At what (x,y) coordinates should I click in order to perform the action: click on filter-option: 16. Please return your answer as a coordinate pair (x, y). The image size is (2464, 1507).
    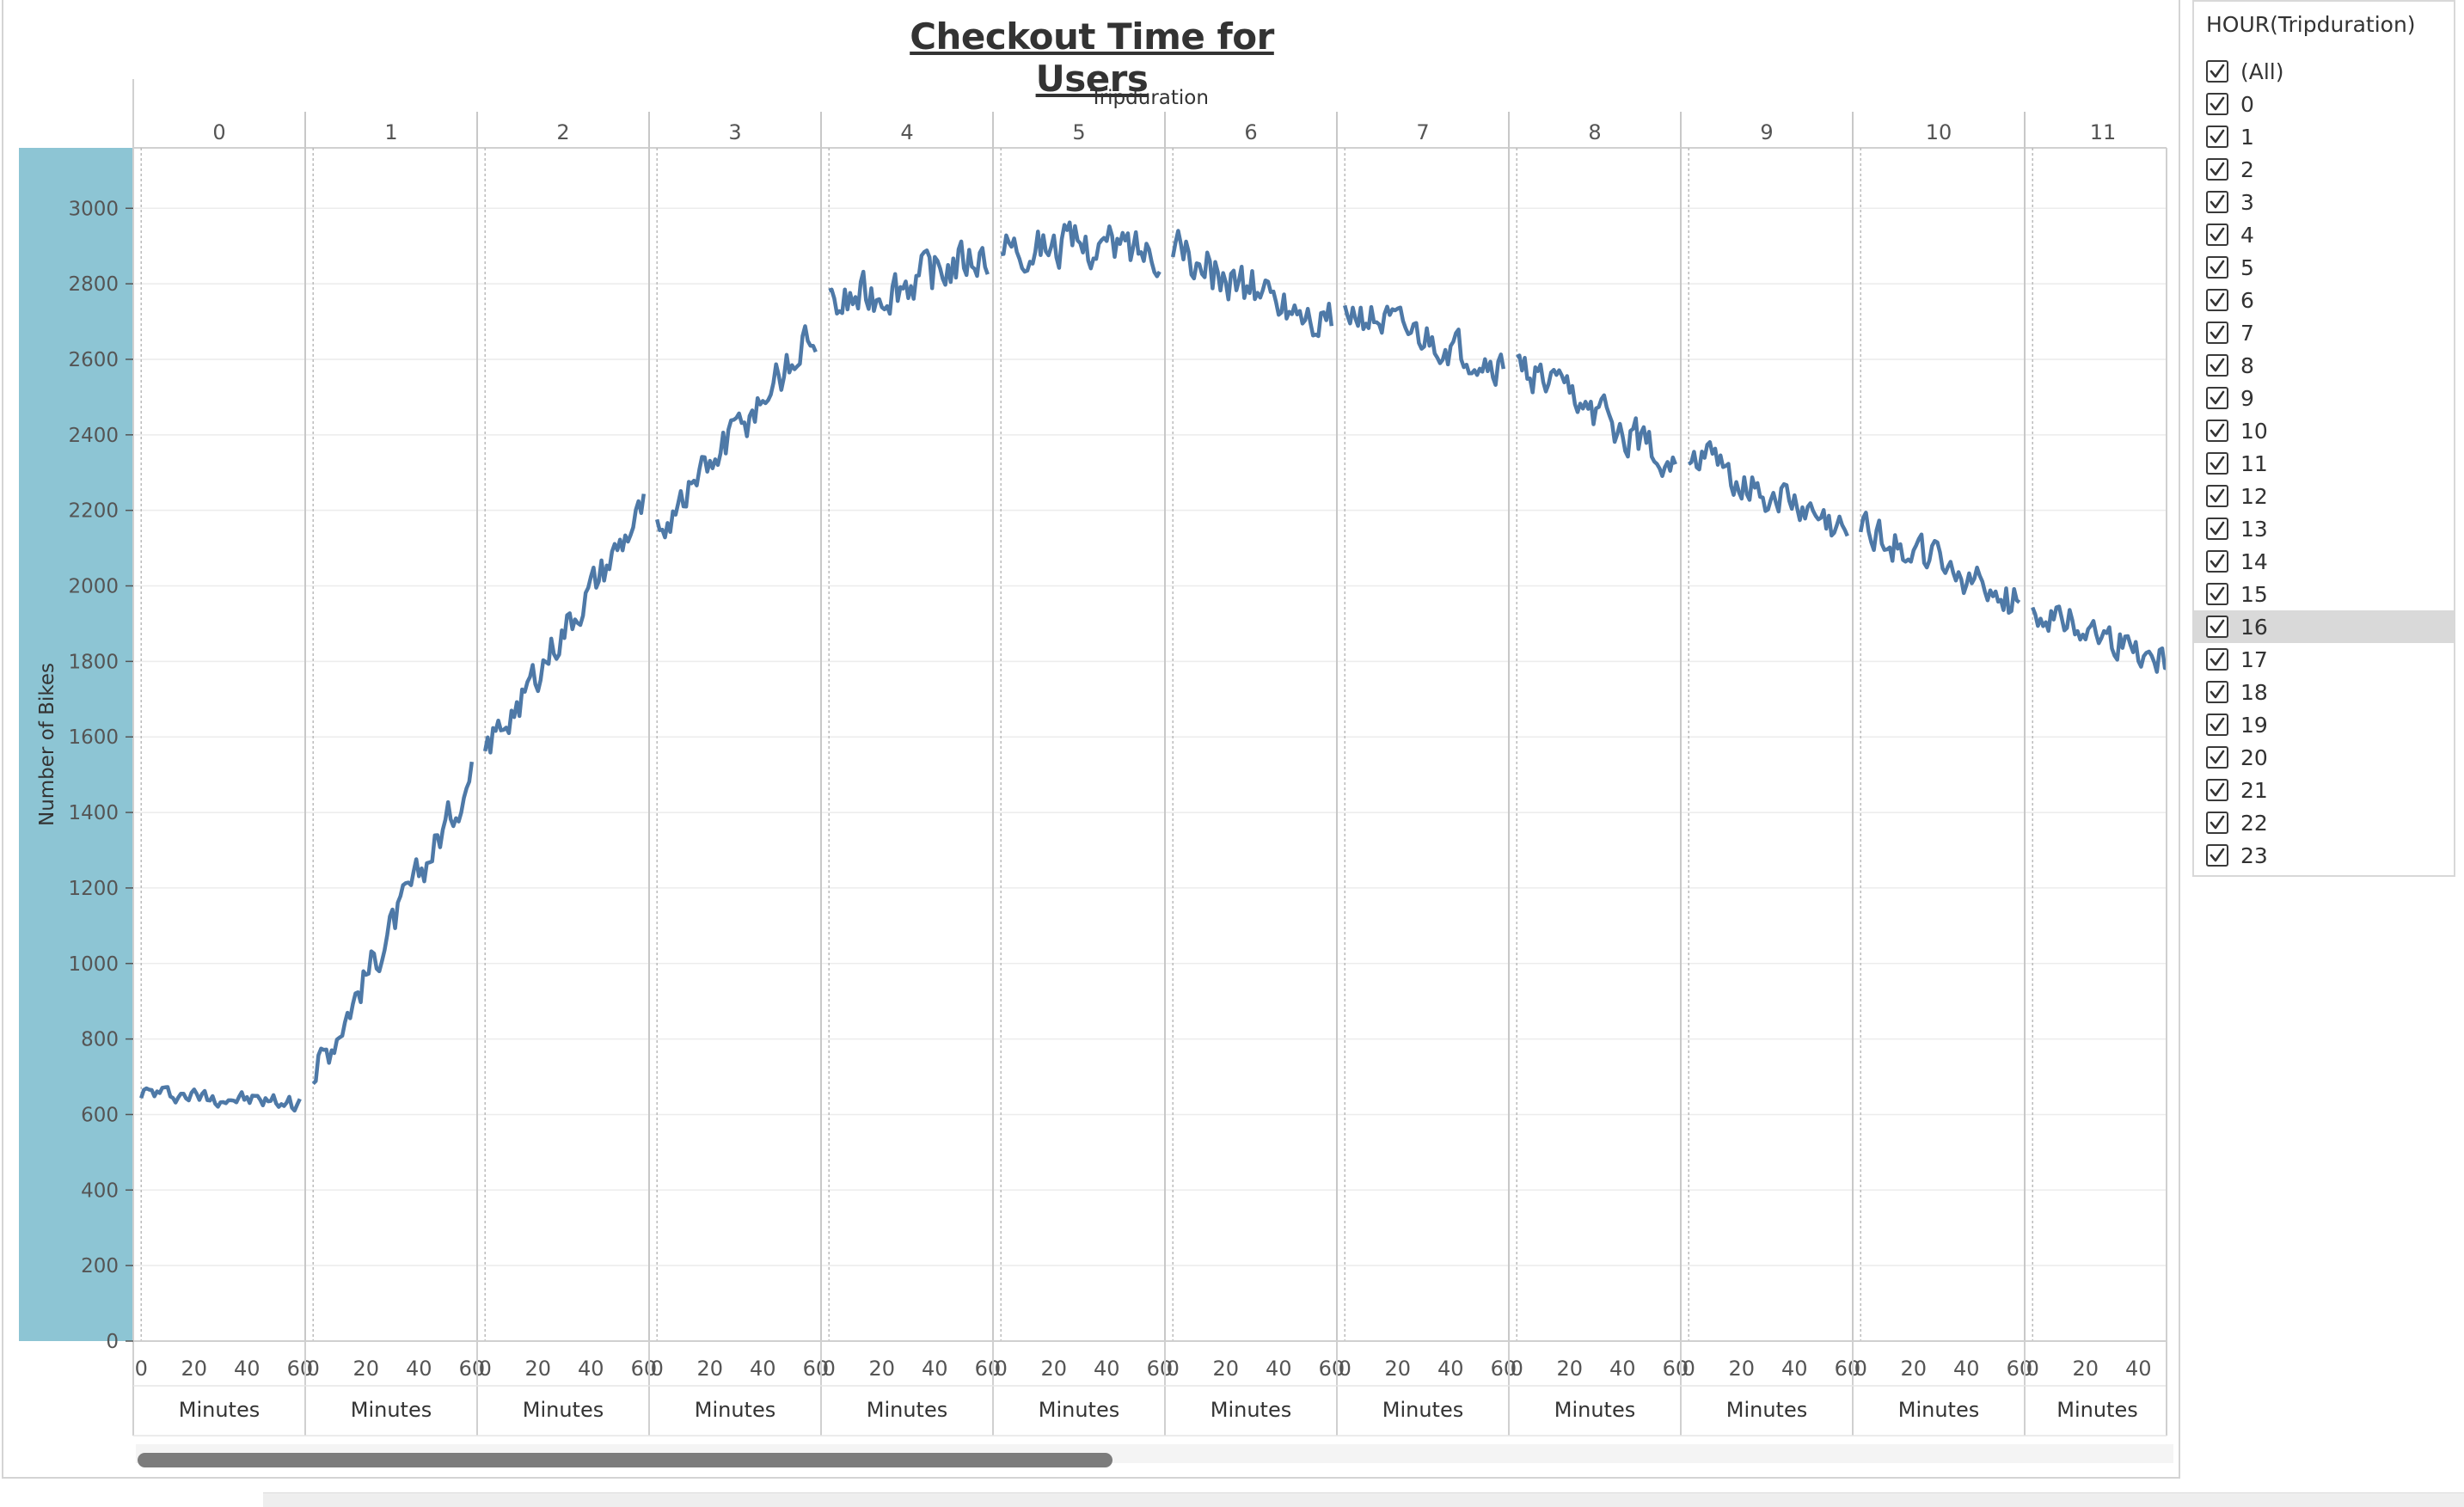
    Looking at the image, I should click on (2324, 627).